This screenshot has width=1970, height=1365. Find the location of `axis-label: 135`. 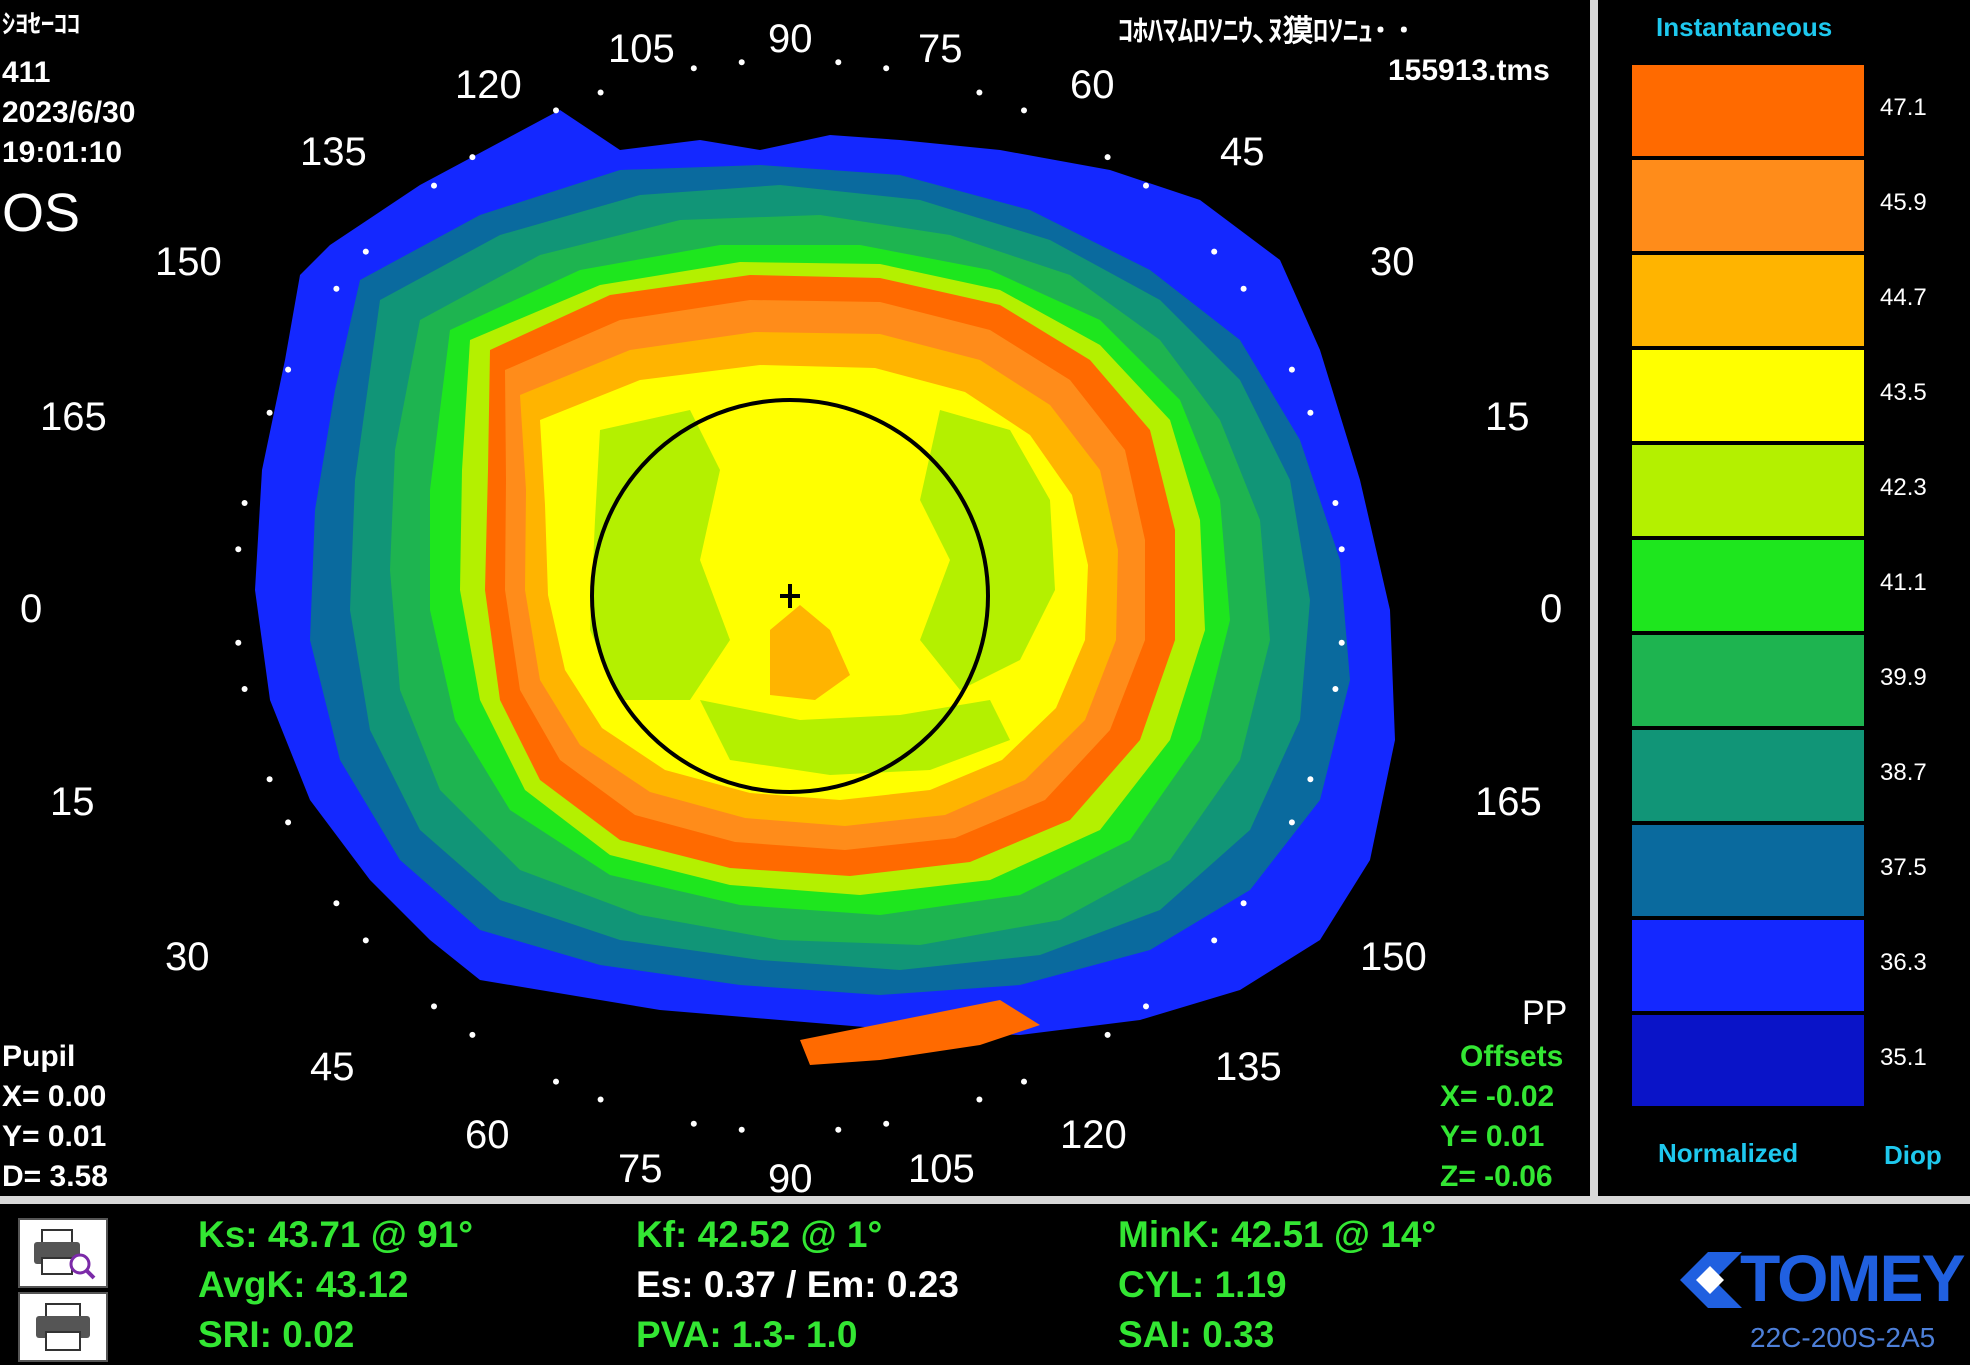

axis-label: 135 is located at coordinates (333, 152).